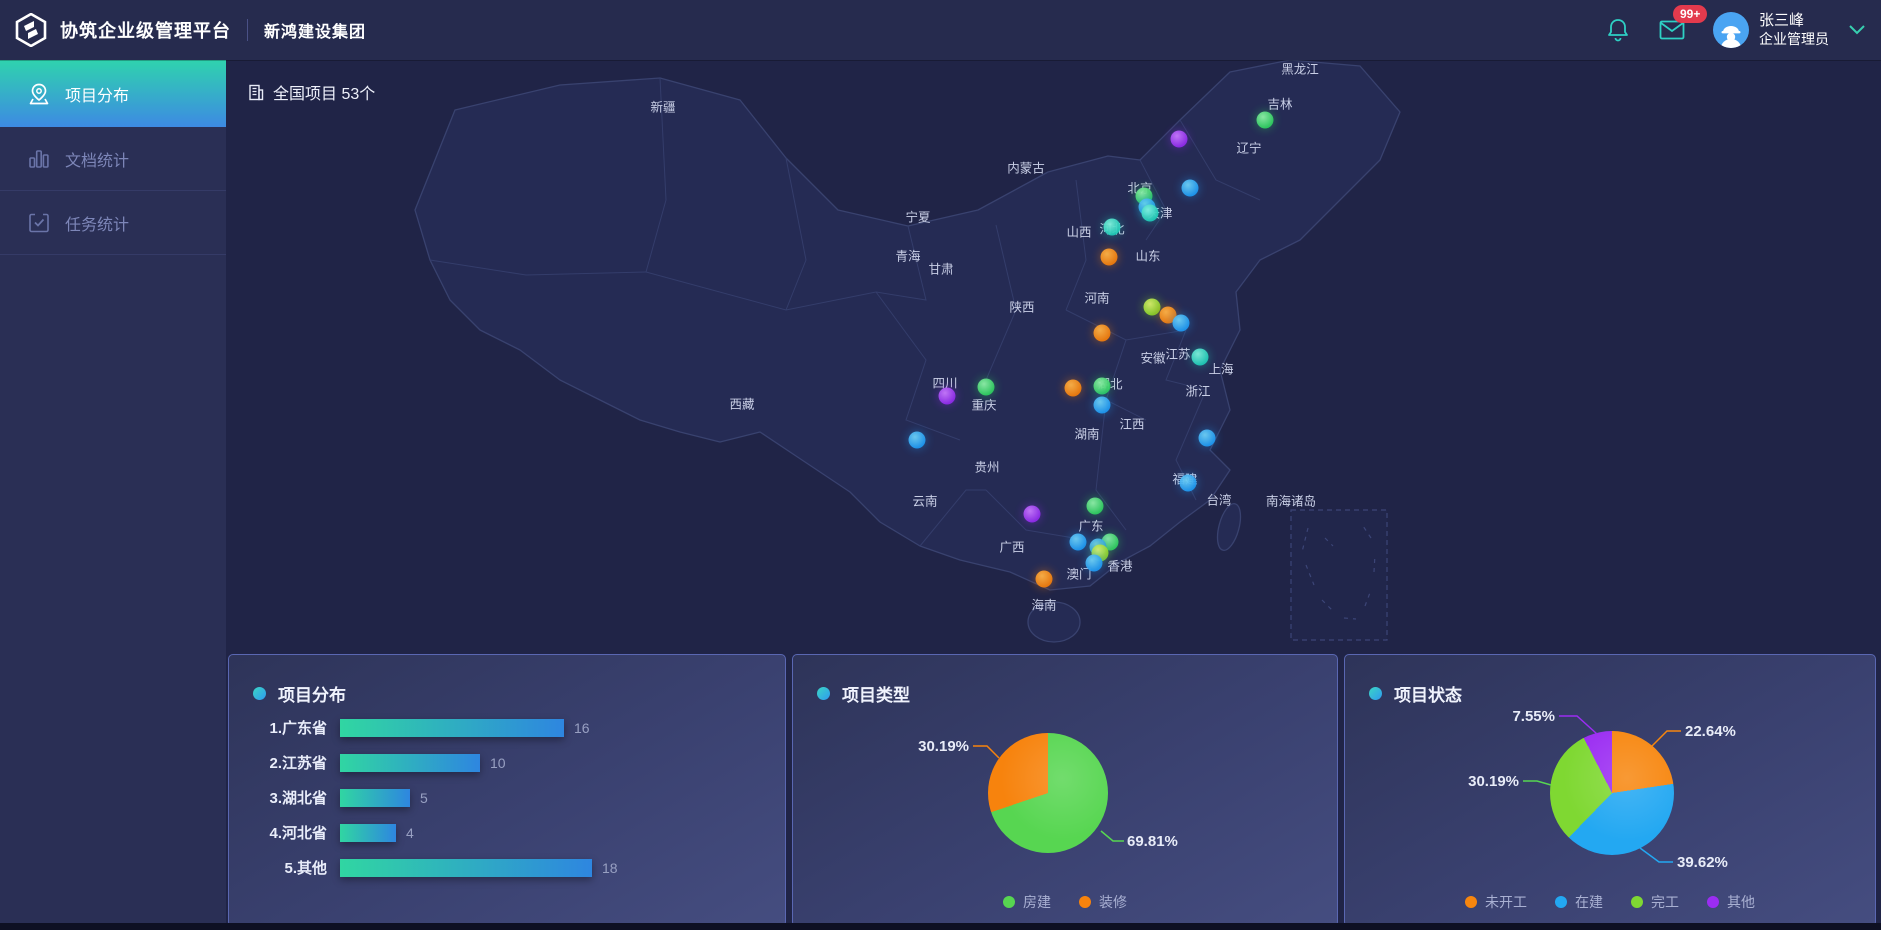 The width and height of the screenshot is (1881, 930). Describe the element at coordinates (39, 158) in the screenshot. I see `bar-chart-icon` at that location.